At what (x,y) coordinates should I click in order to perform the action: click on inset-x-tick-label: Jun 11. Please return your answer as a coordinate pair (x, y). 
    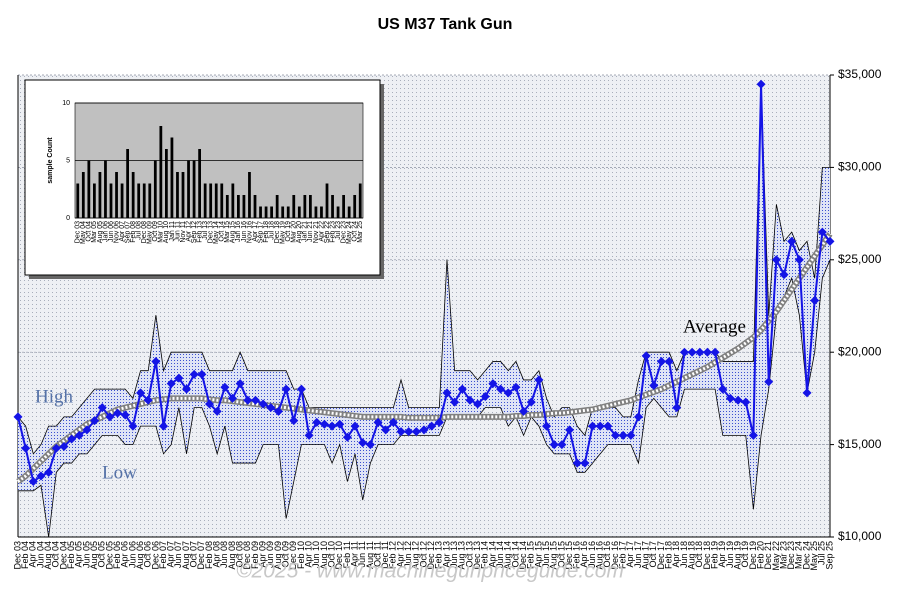
    Looking at the image, I should click on (177, 231).